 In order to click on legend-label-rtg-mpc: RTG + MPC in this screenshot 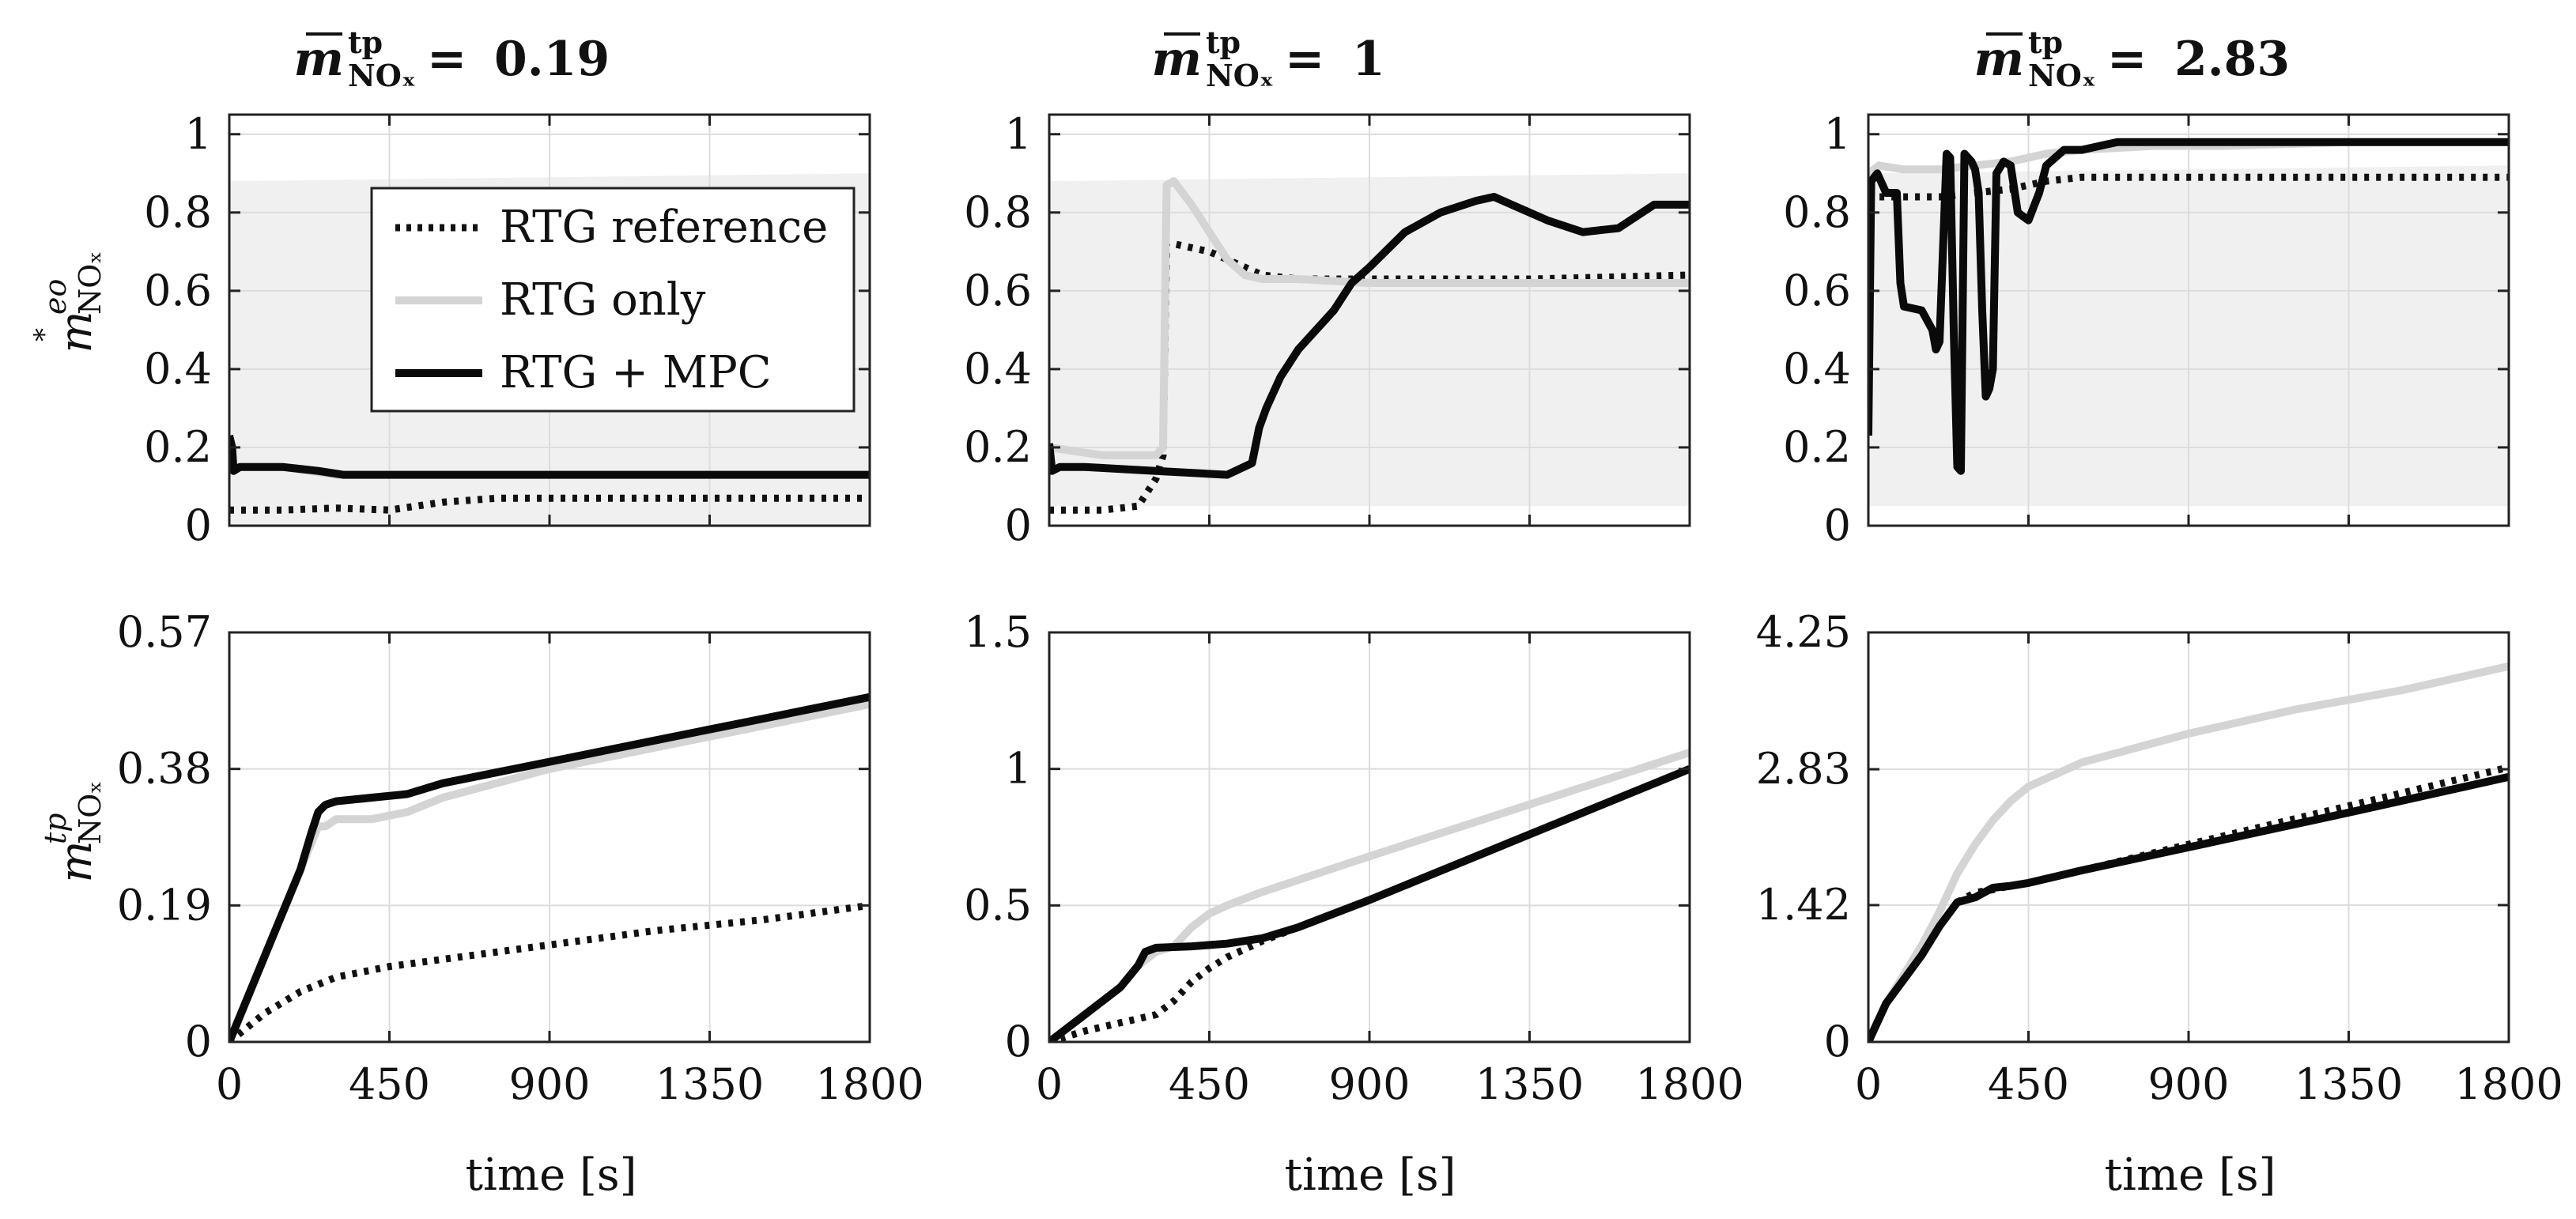, I will do `click(636, 372)`.